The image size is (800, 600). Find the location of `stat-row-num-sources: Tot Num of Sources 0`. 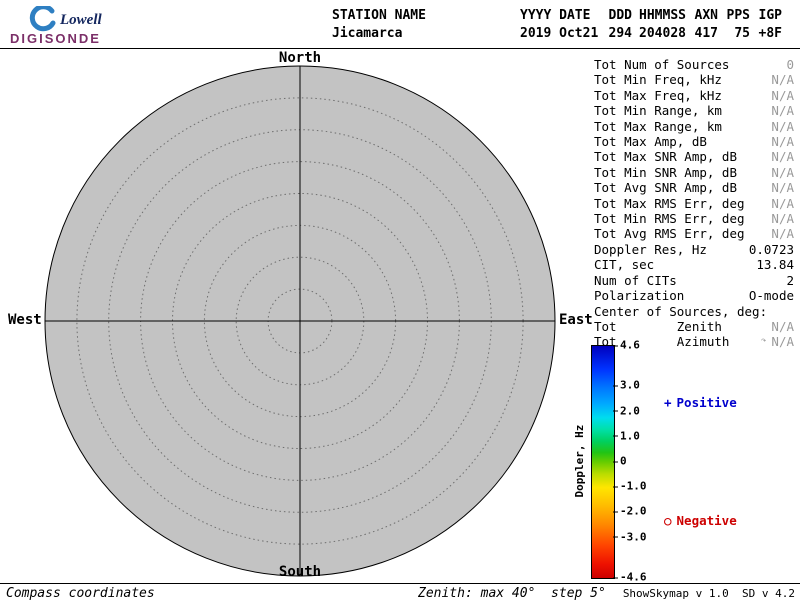

stat-row-num-sources: Tot Num of Sources 0 is located at coordinates (694, 64).